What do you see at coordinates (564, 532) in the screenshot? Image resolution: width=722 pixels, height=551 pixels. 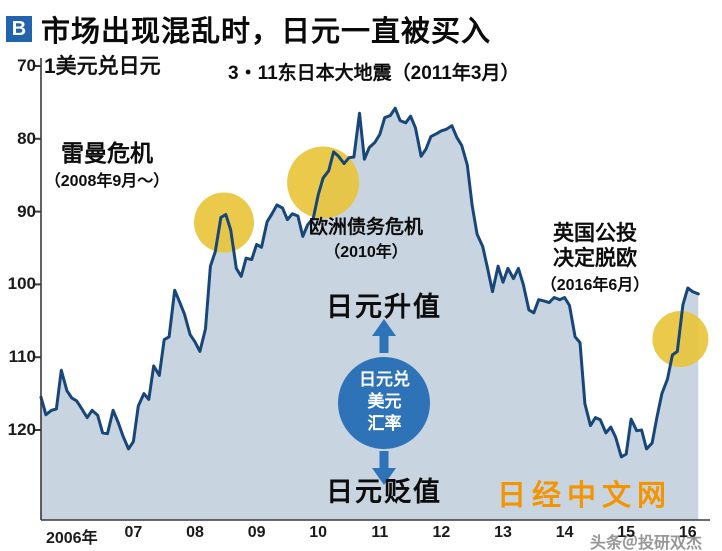 I see `x-tick-label: 14` at bounding box center [564, 532].